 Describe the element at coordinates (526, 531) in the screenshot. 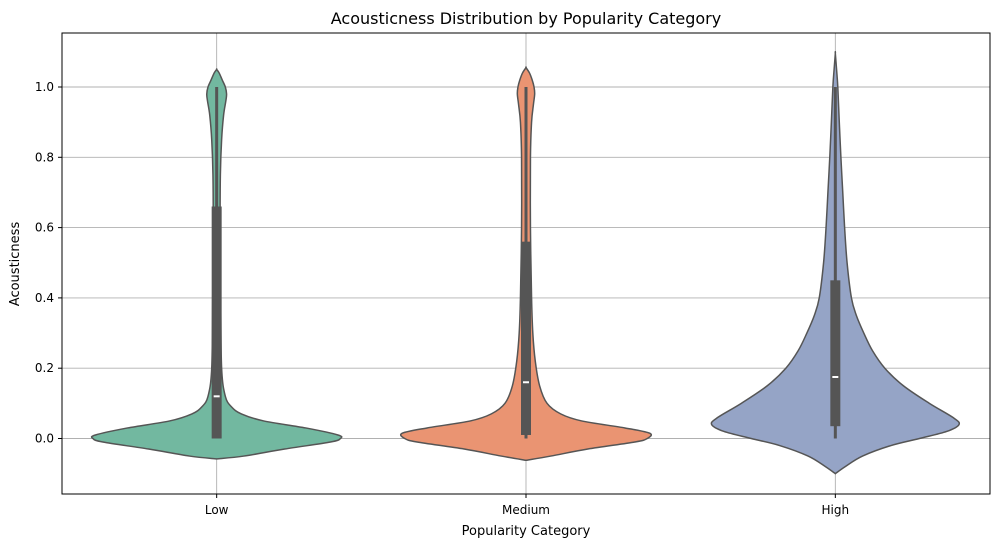

I see `x-axis-label: Popularity Category` at that location.